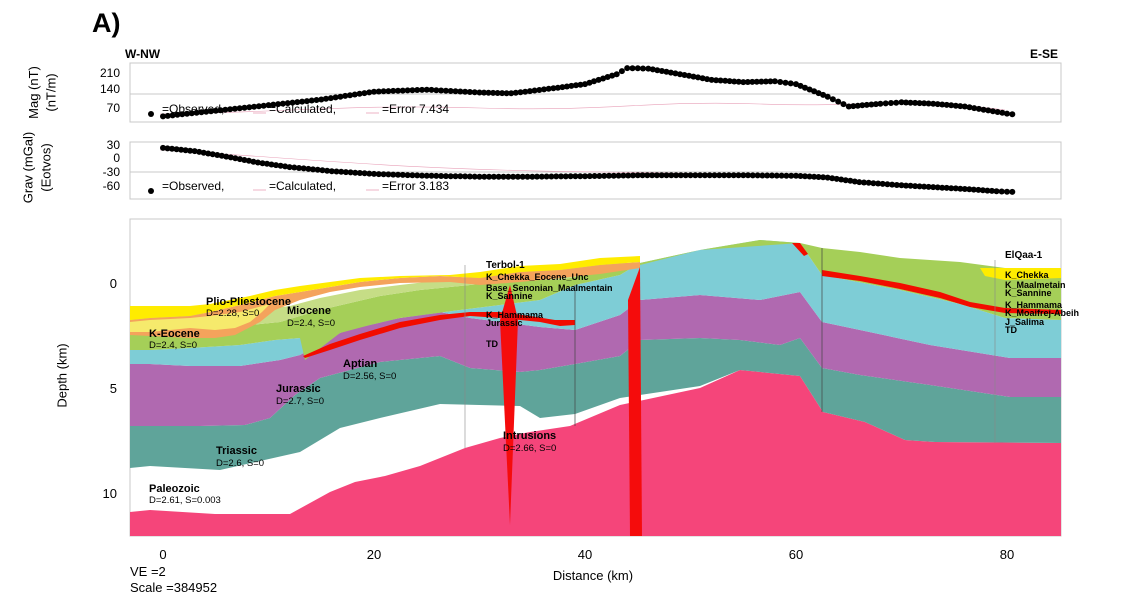 This screenshot has height=600, width=1130. Describe the element at coordinates (173, 345) in the screenshot. I see `unit-params-keocene: D=2.4, S=0` at that location.